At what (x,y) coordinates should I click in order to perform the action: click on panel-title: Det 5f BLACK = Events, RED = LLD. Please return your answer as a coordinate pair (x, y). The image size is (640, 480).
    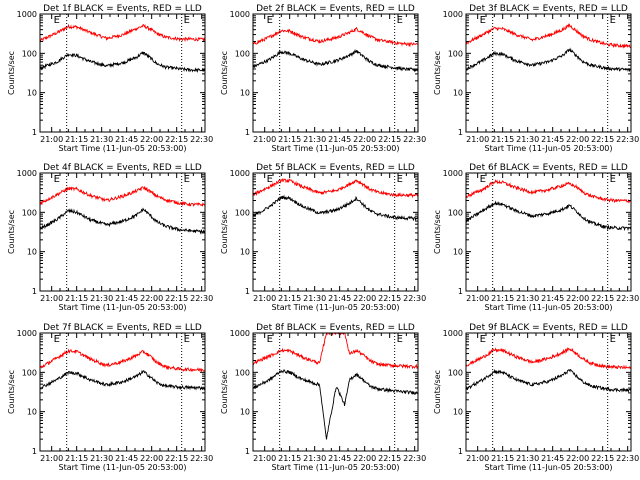
    Looking at the image, I should click on (335, 168).